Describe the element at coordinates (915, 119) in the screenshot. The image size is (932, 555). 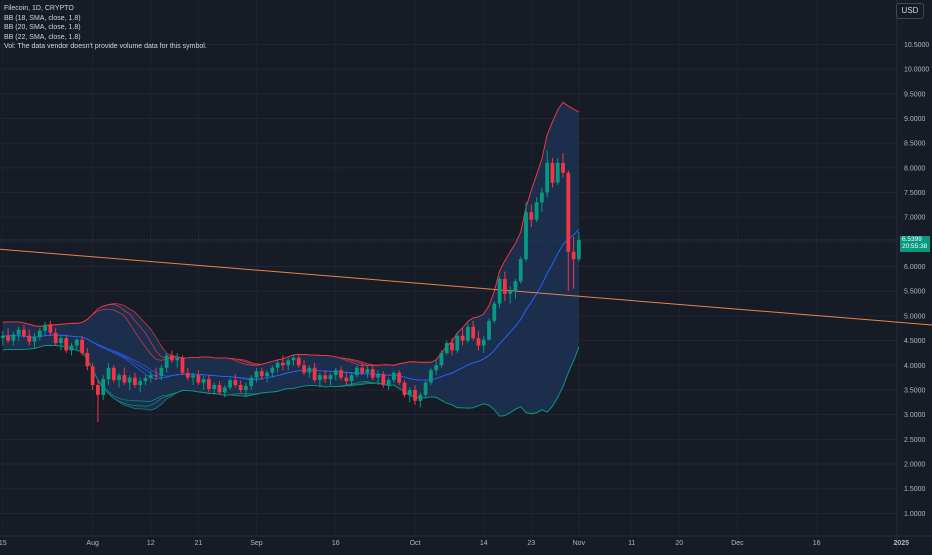
I see `y-tick-label: 9.0000` at that location.